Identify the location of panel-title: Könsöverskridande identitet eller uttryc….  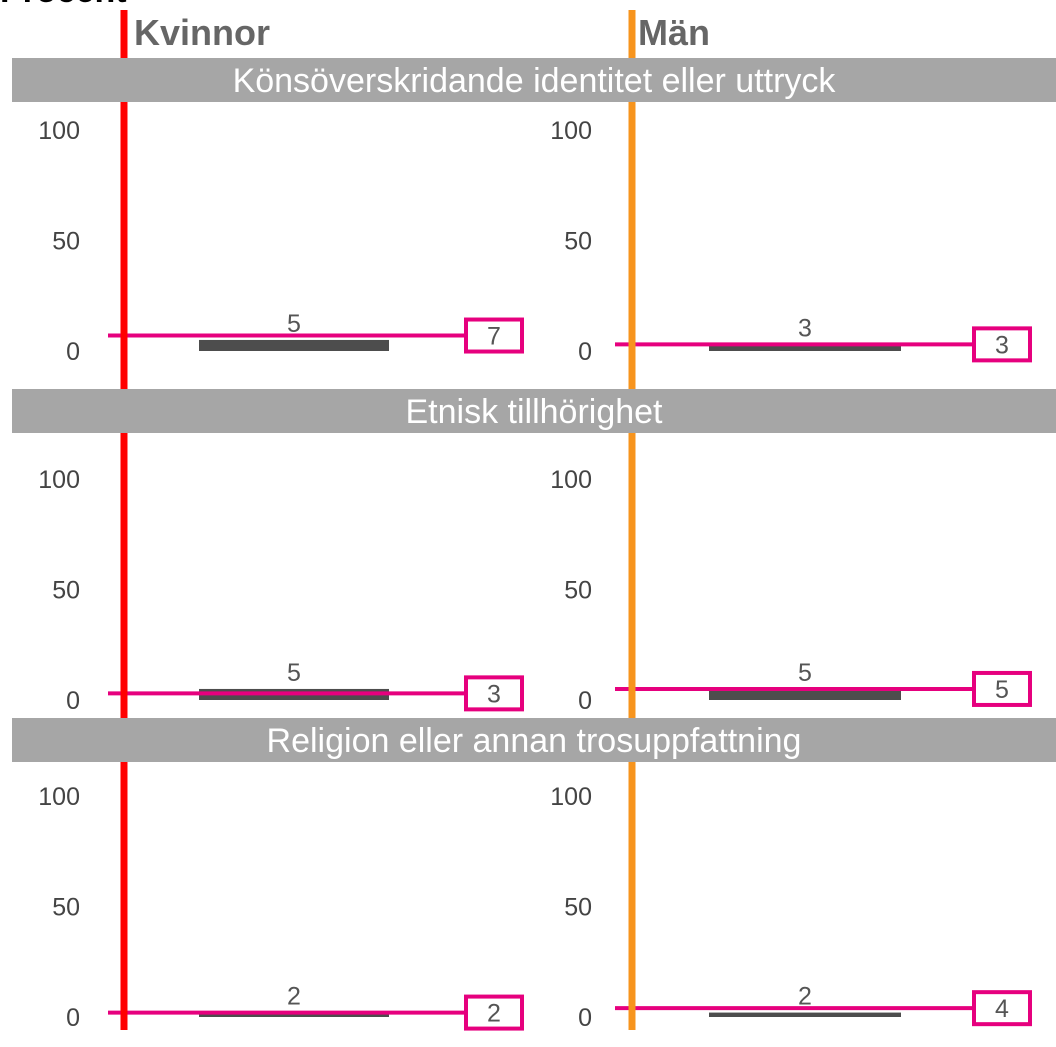
(535, 81).